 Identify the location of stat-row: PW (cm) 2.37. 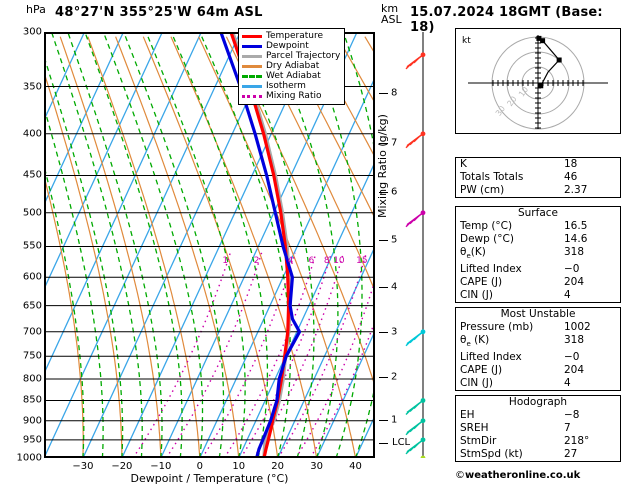
(538, 190).